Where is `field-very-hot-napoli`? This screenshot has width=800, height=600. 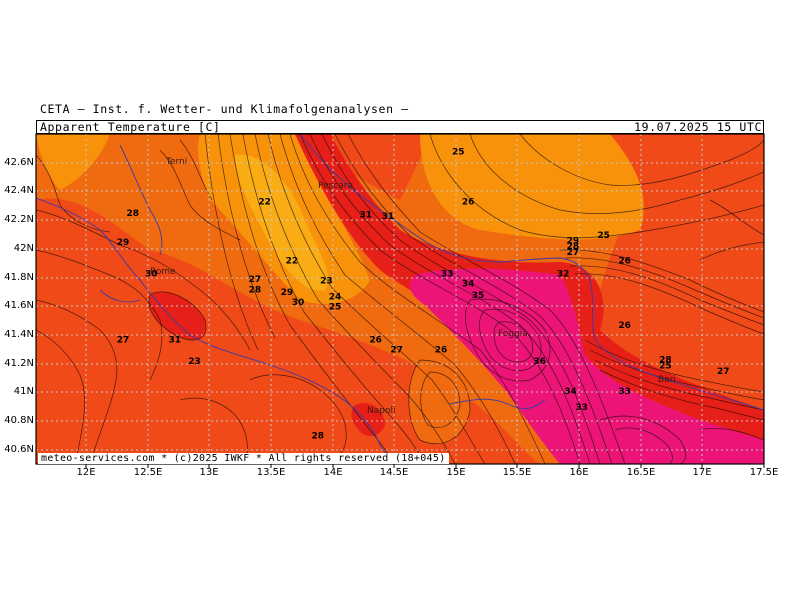
field-very-hot-napoli is located at coordinates (368, 419).